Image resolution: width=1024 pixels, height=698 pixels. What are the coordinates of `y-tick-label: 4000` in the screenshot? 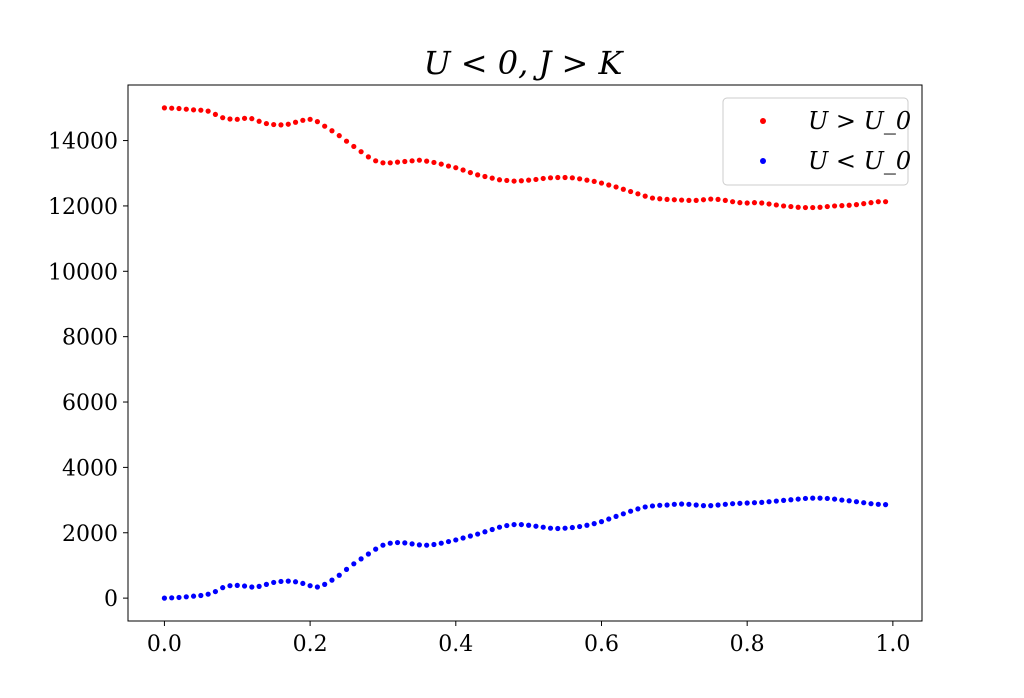 It's located at (90, 468).